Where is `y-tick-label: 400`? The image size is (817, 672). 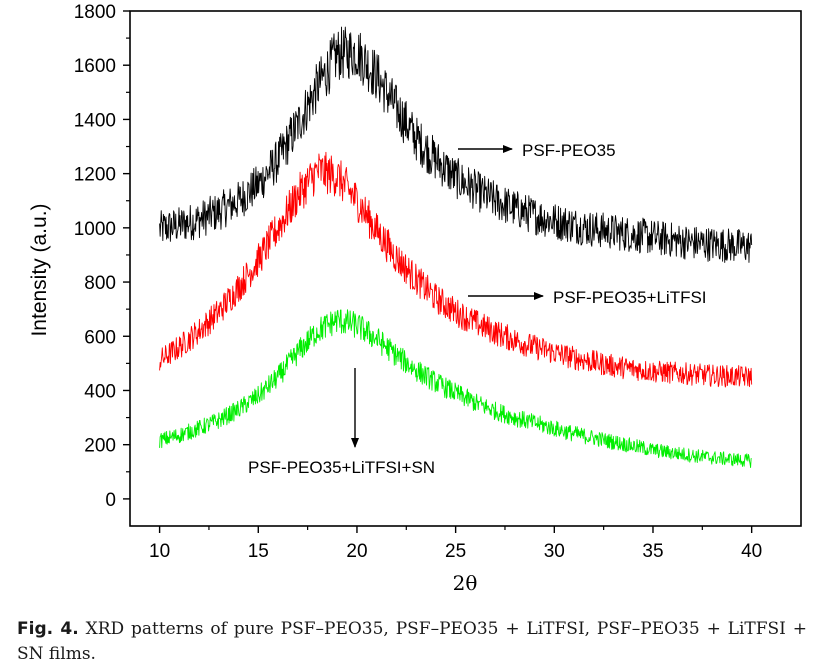
y-tick-label: 400 is located at coordinates (100, 391).